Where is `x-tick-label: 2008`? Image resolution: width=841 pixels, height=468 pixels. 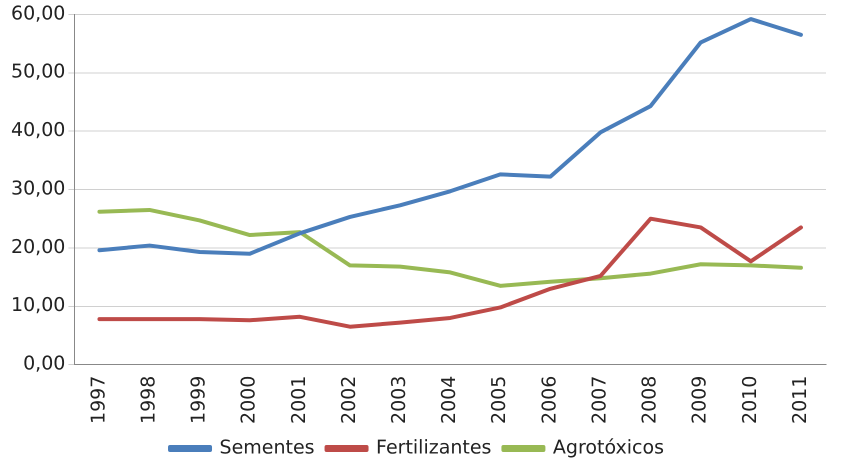 x-tick-label: 2008 is located at coordinates (649, 400).